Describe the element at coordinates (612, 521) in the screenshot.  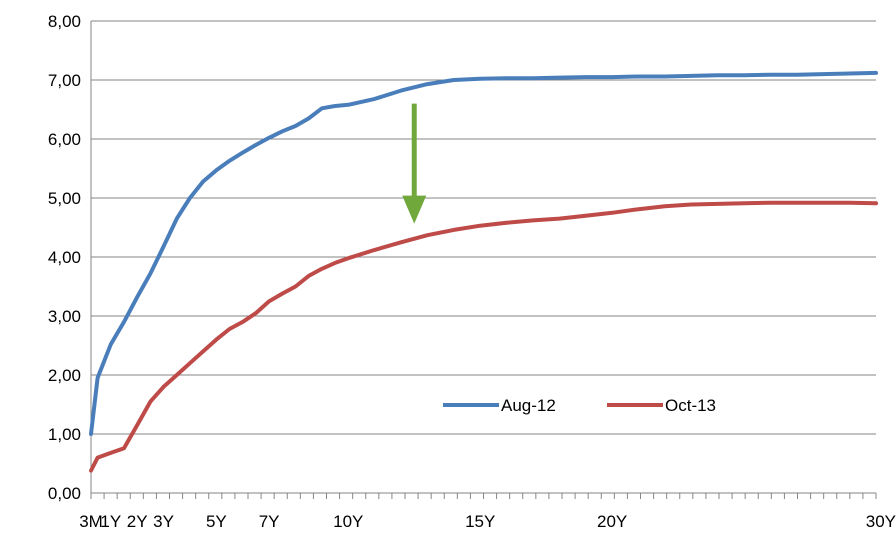
I see `x-tick-label: 20Y` at that location.